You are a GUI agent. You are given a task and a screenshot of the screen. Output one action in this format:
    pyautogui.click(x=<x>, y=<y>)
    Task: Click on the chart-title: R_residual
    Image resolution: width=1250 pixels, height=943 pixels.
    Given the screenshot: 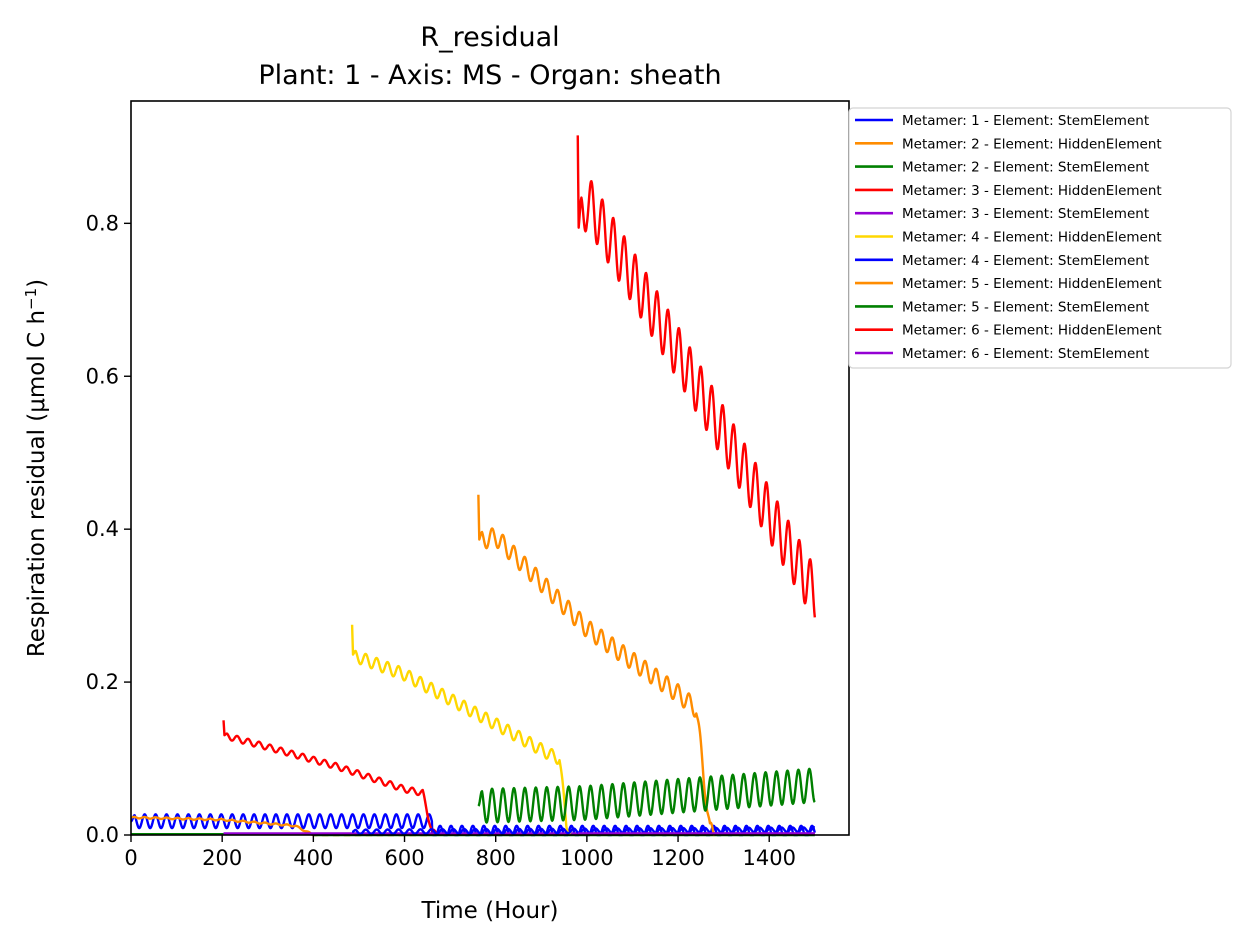 What is the action you would take?
    pyautogui.click(x=489, y=37)
    